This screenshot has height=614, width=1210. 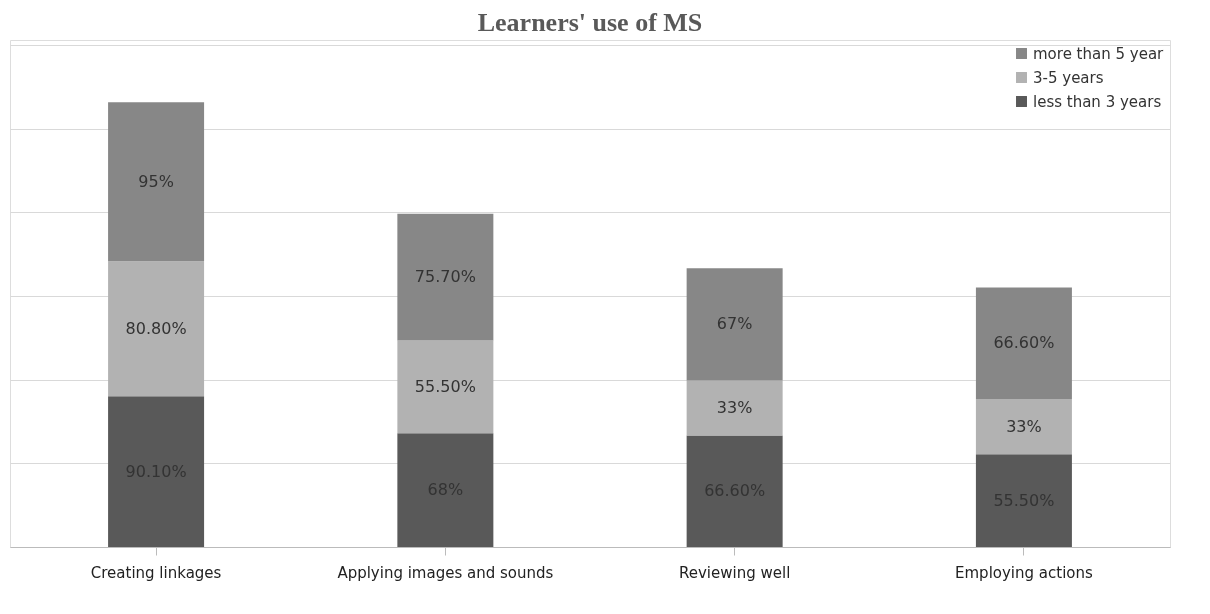 I want to click on legend-label: less than 3 years, so click(x=1097, y=101).